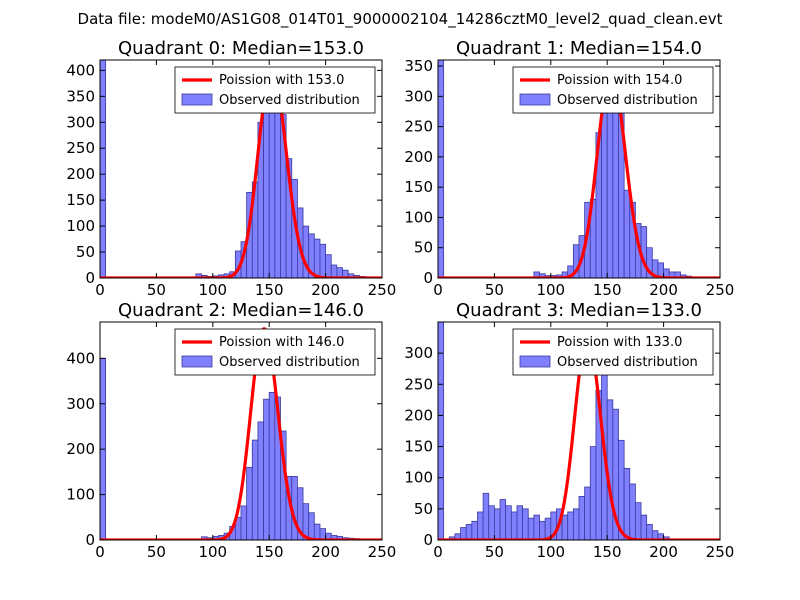 The width and height of the screenshot is (800, 600). Describe the element at coordinates (80, 96) in the screenshot. I see `y-tick-label: 350` at that location.